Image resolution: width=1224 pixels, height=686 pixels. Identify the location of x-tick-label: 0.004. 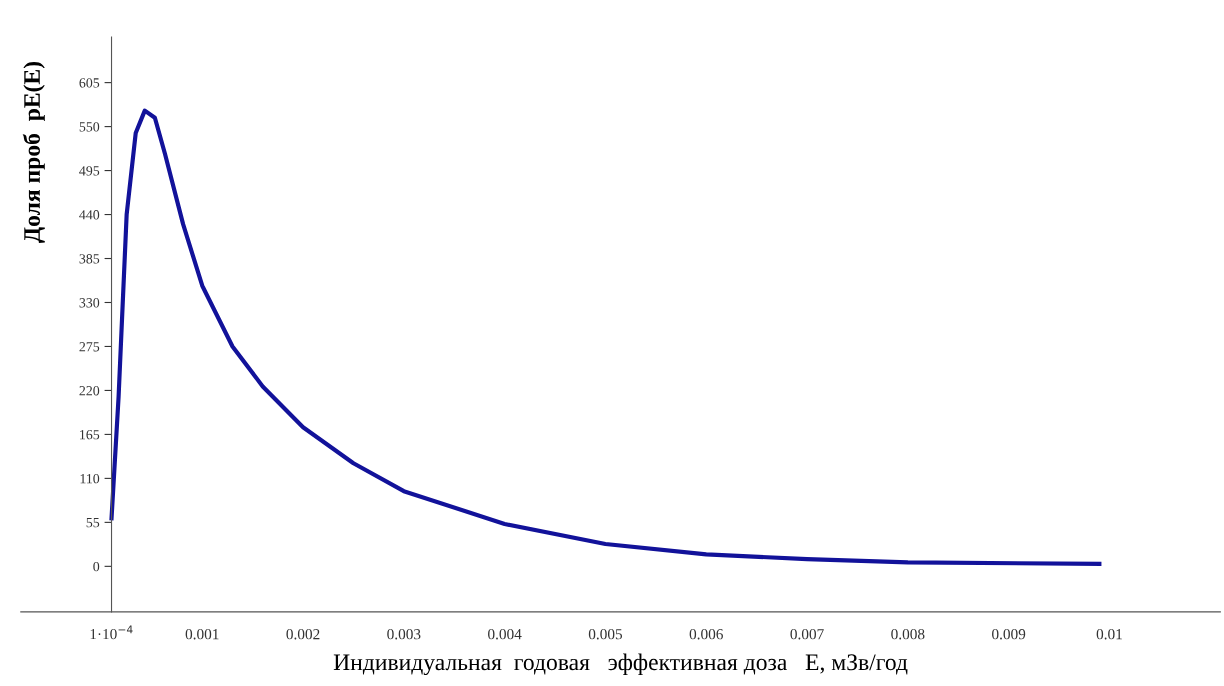
(505, 634).